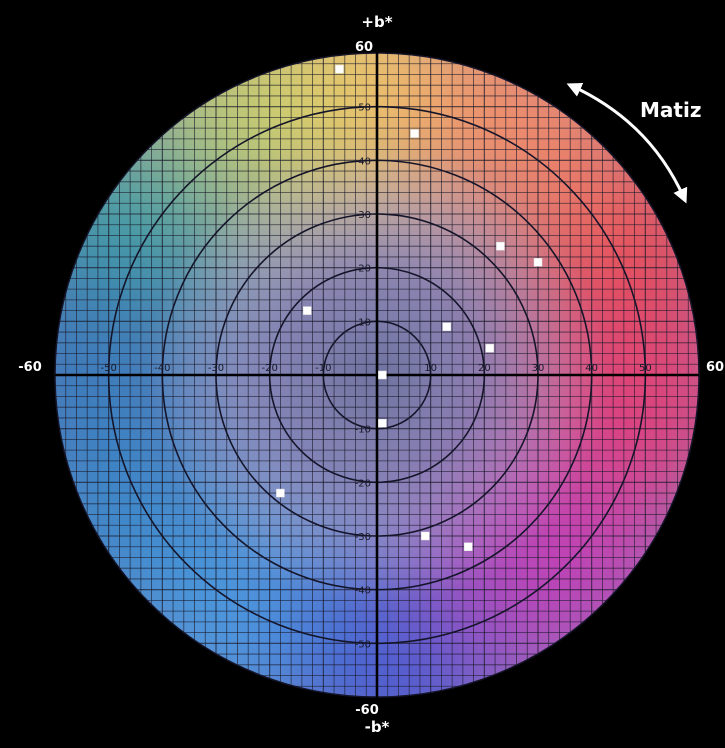  I want to click on y-tick-label: 50, so click(364, 108).